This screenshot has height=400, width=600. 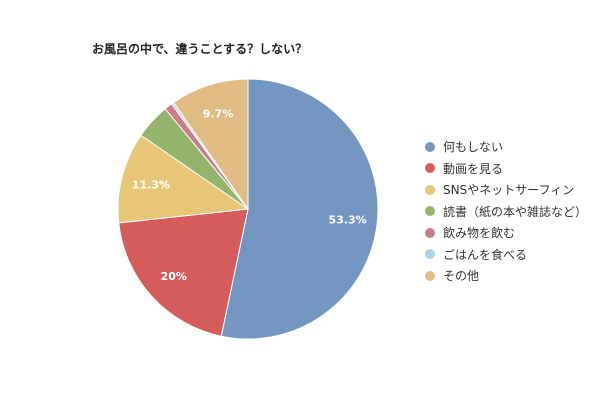 I want to click on slice-data-label: 20%, so click(x=174, y=276).